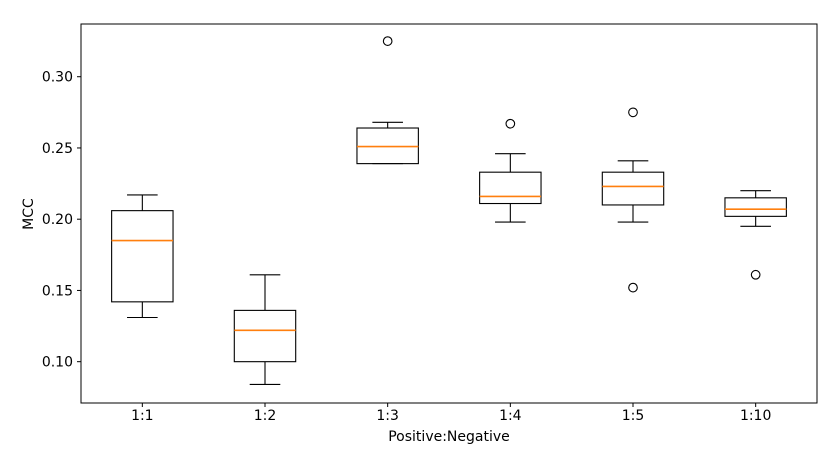  Describe the element at coordinates (755, 235) in the screenshot. I see `box-group-1:10` at that location.